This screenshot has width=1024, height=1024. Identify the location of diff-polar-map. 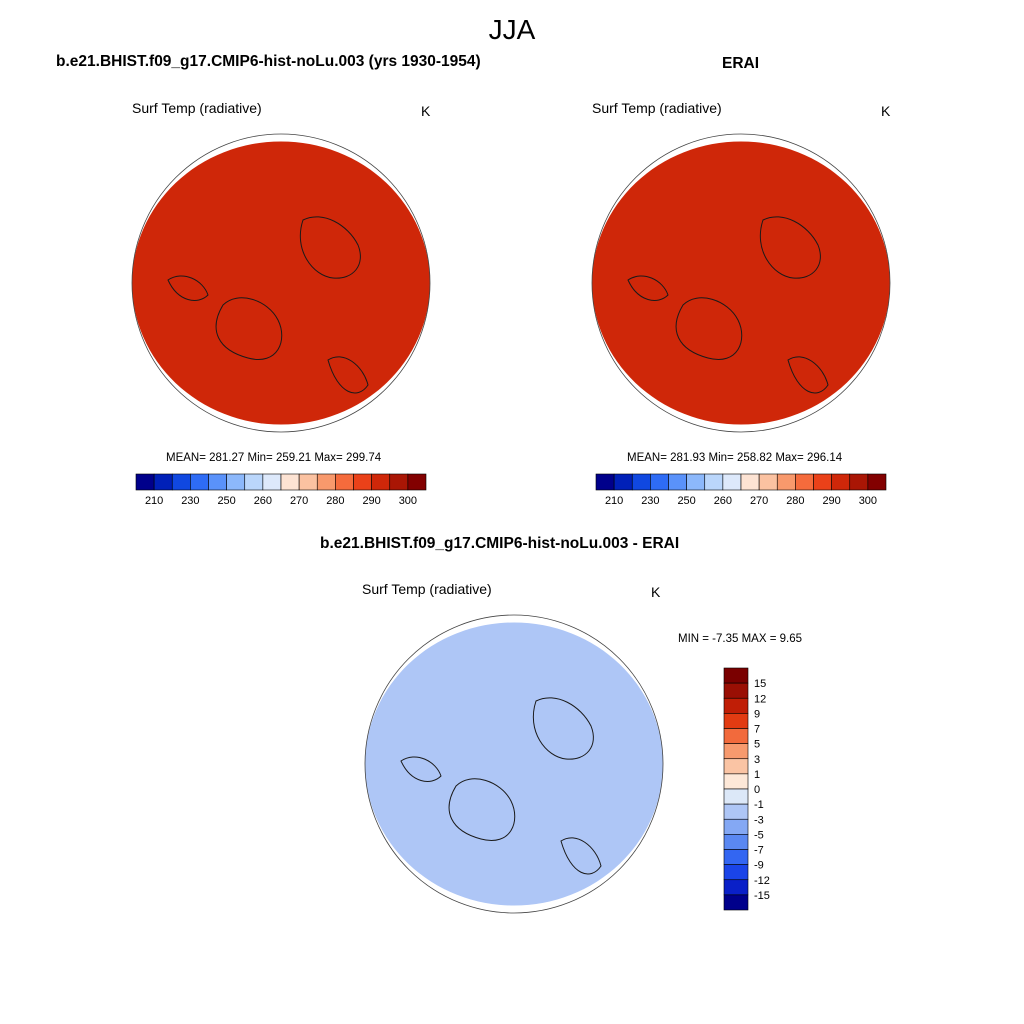
(514, 764).